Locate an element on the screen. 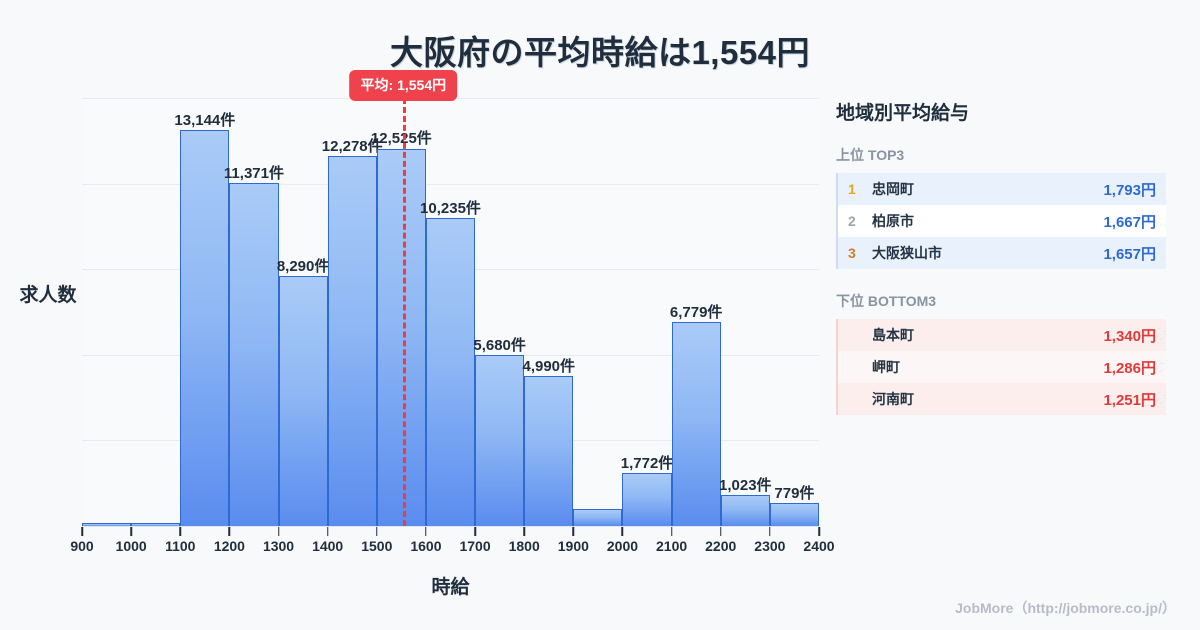 Image resolution: width=1200 pixels, height=630 pixels. rank-wage-value: 1,657円 is located at coordinates (1129, 254).